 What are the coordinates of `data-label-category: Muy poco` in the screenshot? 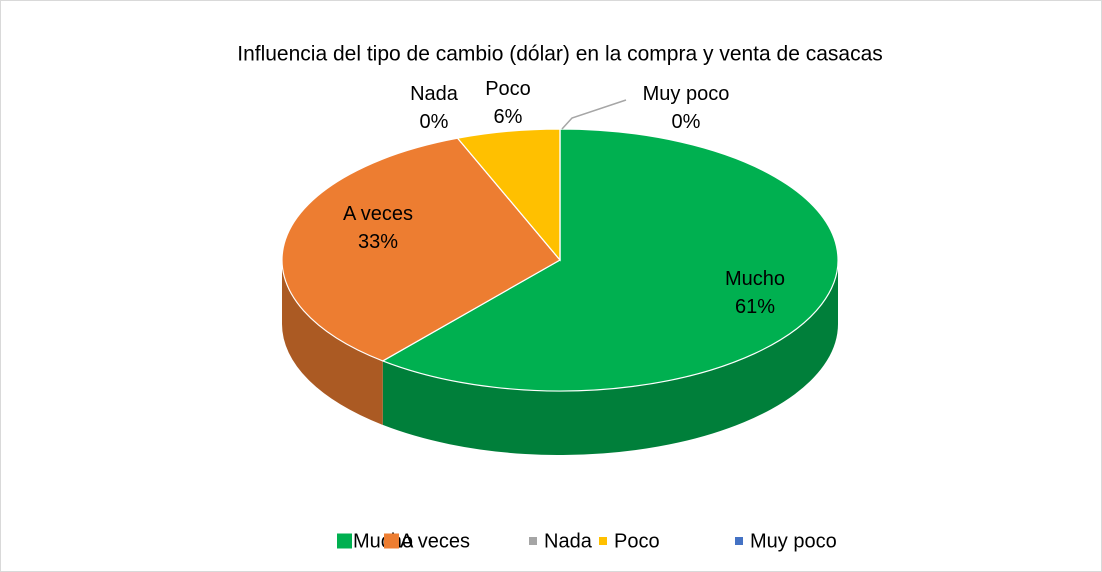 It's located at (686, 94).